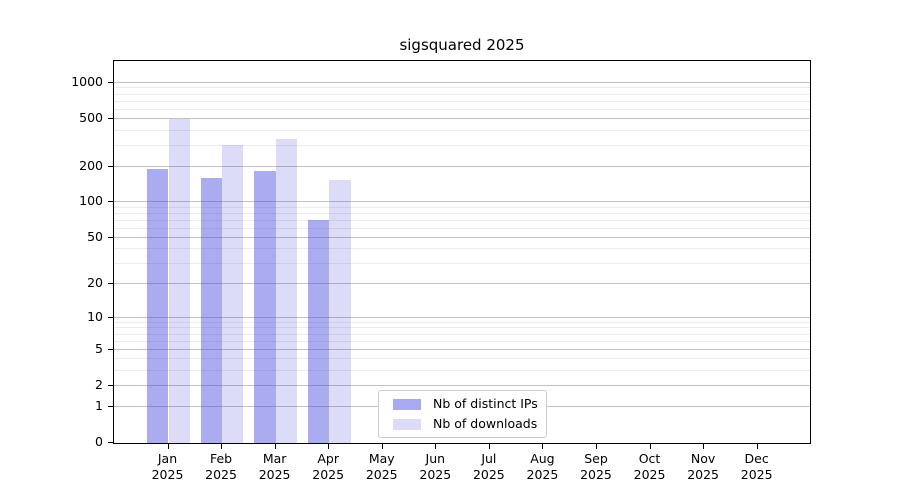 The image size is (900, 500). What do you see at coordinates (488, 466) in the screenshot?
I see `x-tick-label: Jul 2025` at bounding box center [488, 466].